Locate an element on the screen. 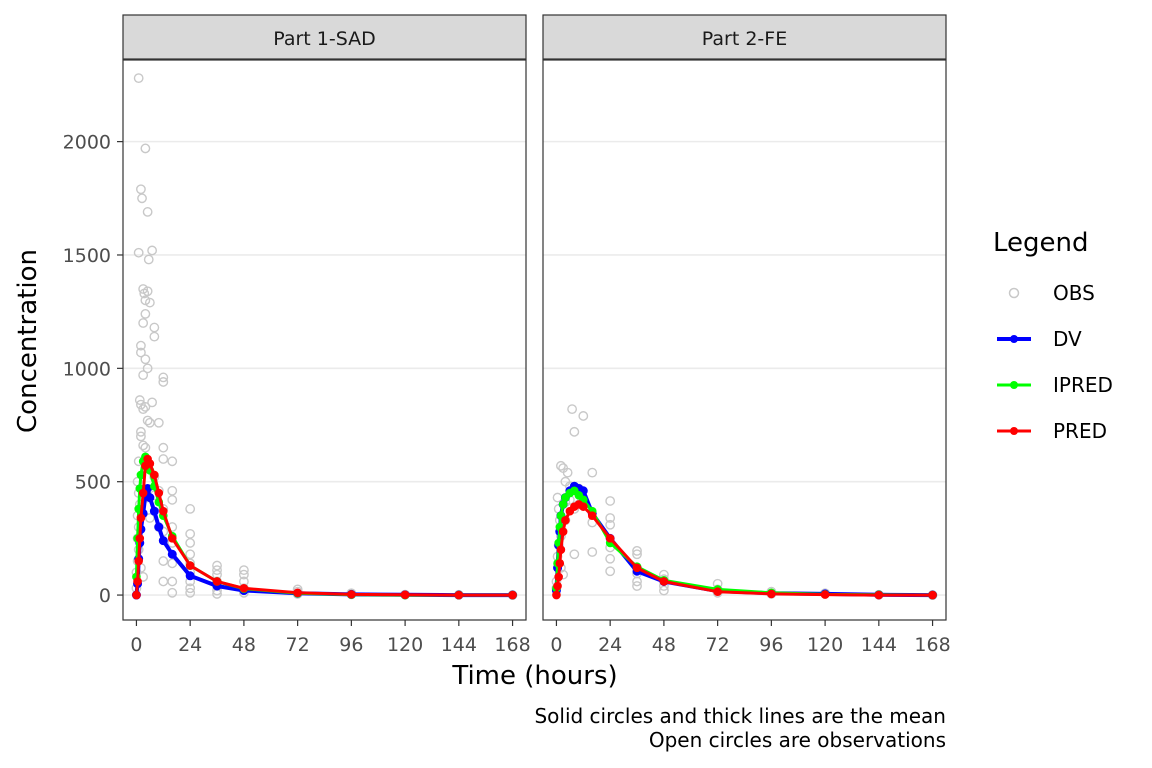 The image size is (1152, 768). panel-2-x-tick-label-168: 168 is located at coordinates (932, 645).